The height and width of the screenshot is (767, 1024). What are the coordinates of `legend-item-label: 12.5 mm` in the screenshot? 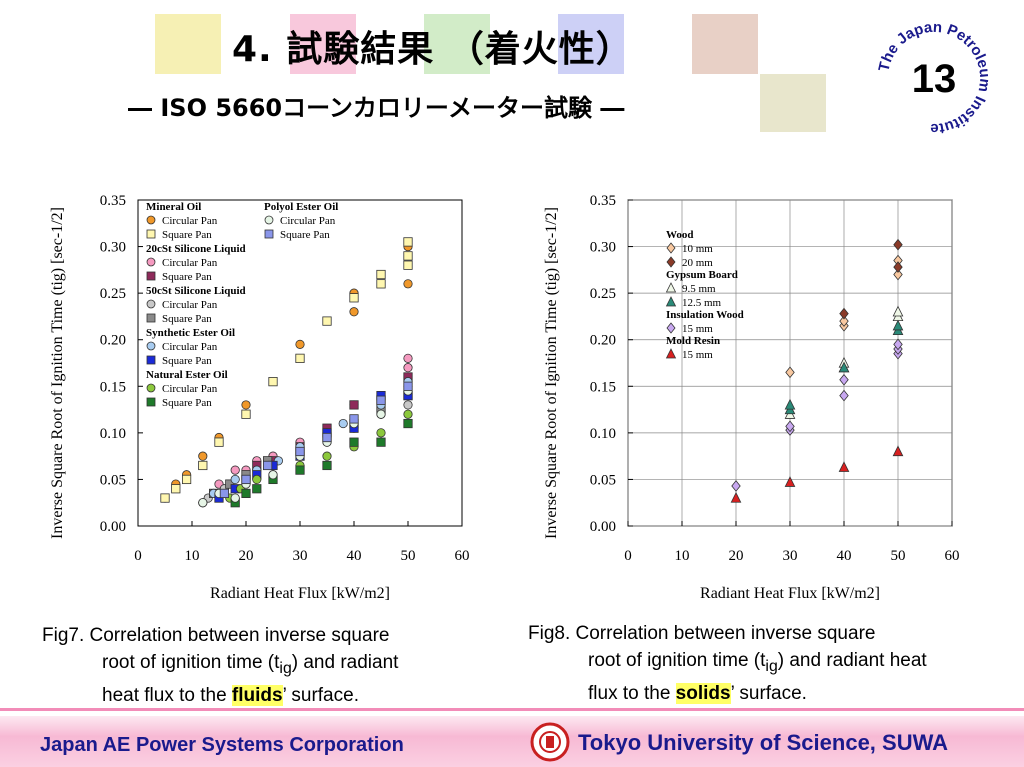 It's located at (702, 303).